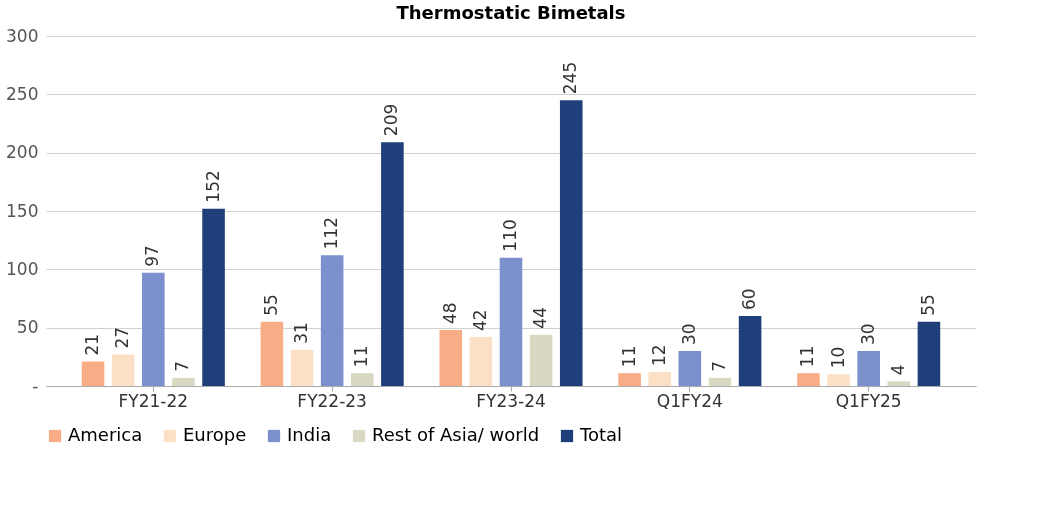 The height and width of the screenshot is (520, 1039). Describe the element at coordinates (456, 434) in the screenshot. I see `legend-label: Rest of Asia/ world` at that location.